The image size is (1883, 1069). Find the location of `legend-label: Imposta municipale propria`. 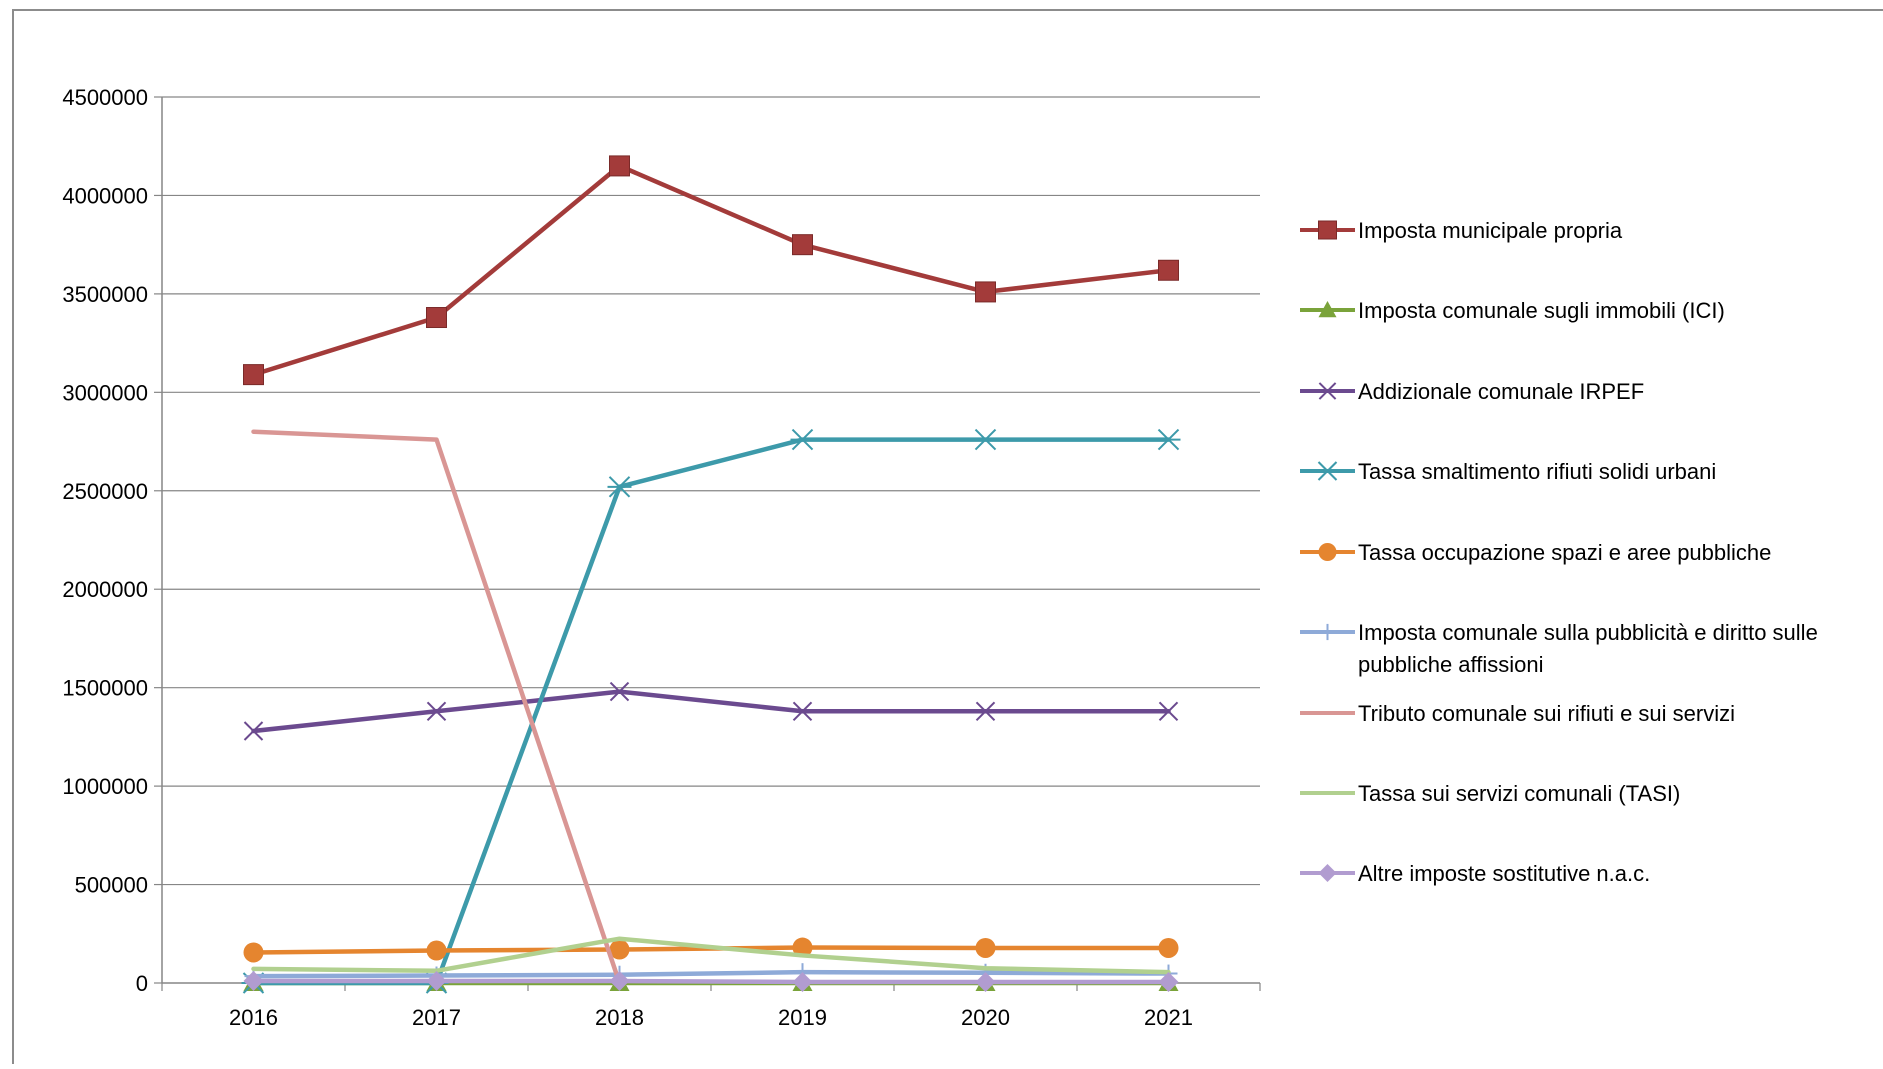

legend-label: Imposta municipale propria is located at coordinates (1490, 230).